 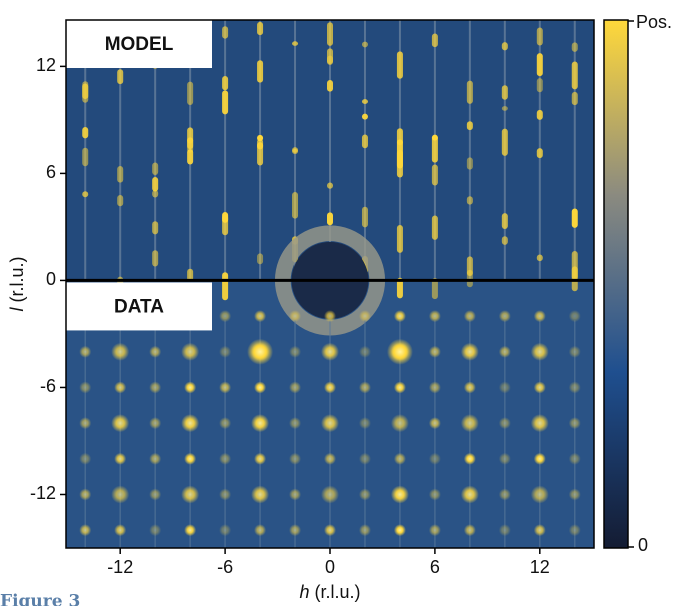 What do you see at coordinates (51, 279) in the screenshot?
I see `y-tick-label: 0` at bounding box center [51, 279].